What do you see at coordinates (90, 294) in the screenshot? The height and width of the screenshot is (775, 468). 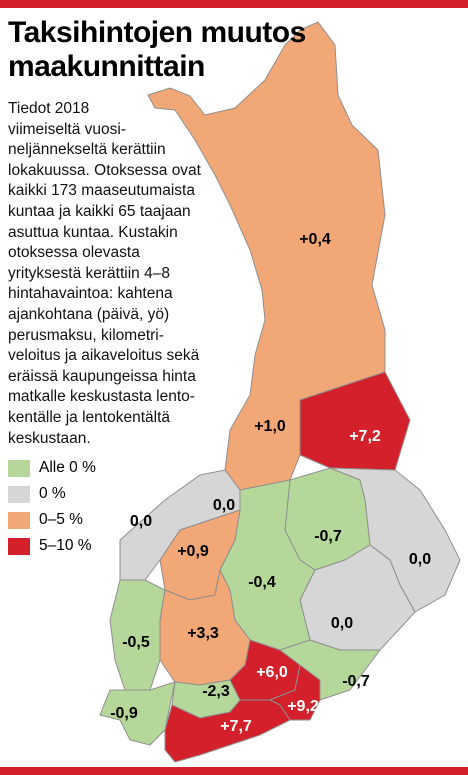 I see `description-line: hintahavaintoa: kahtena` at bounding box center [90, 294].